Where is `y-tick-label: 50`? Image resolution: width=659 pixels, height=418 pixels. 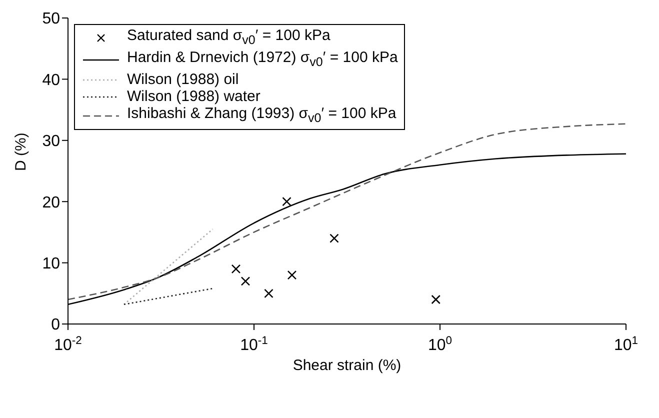
y-tick-label: 50 is located at coordinates (51, 19).